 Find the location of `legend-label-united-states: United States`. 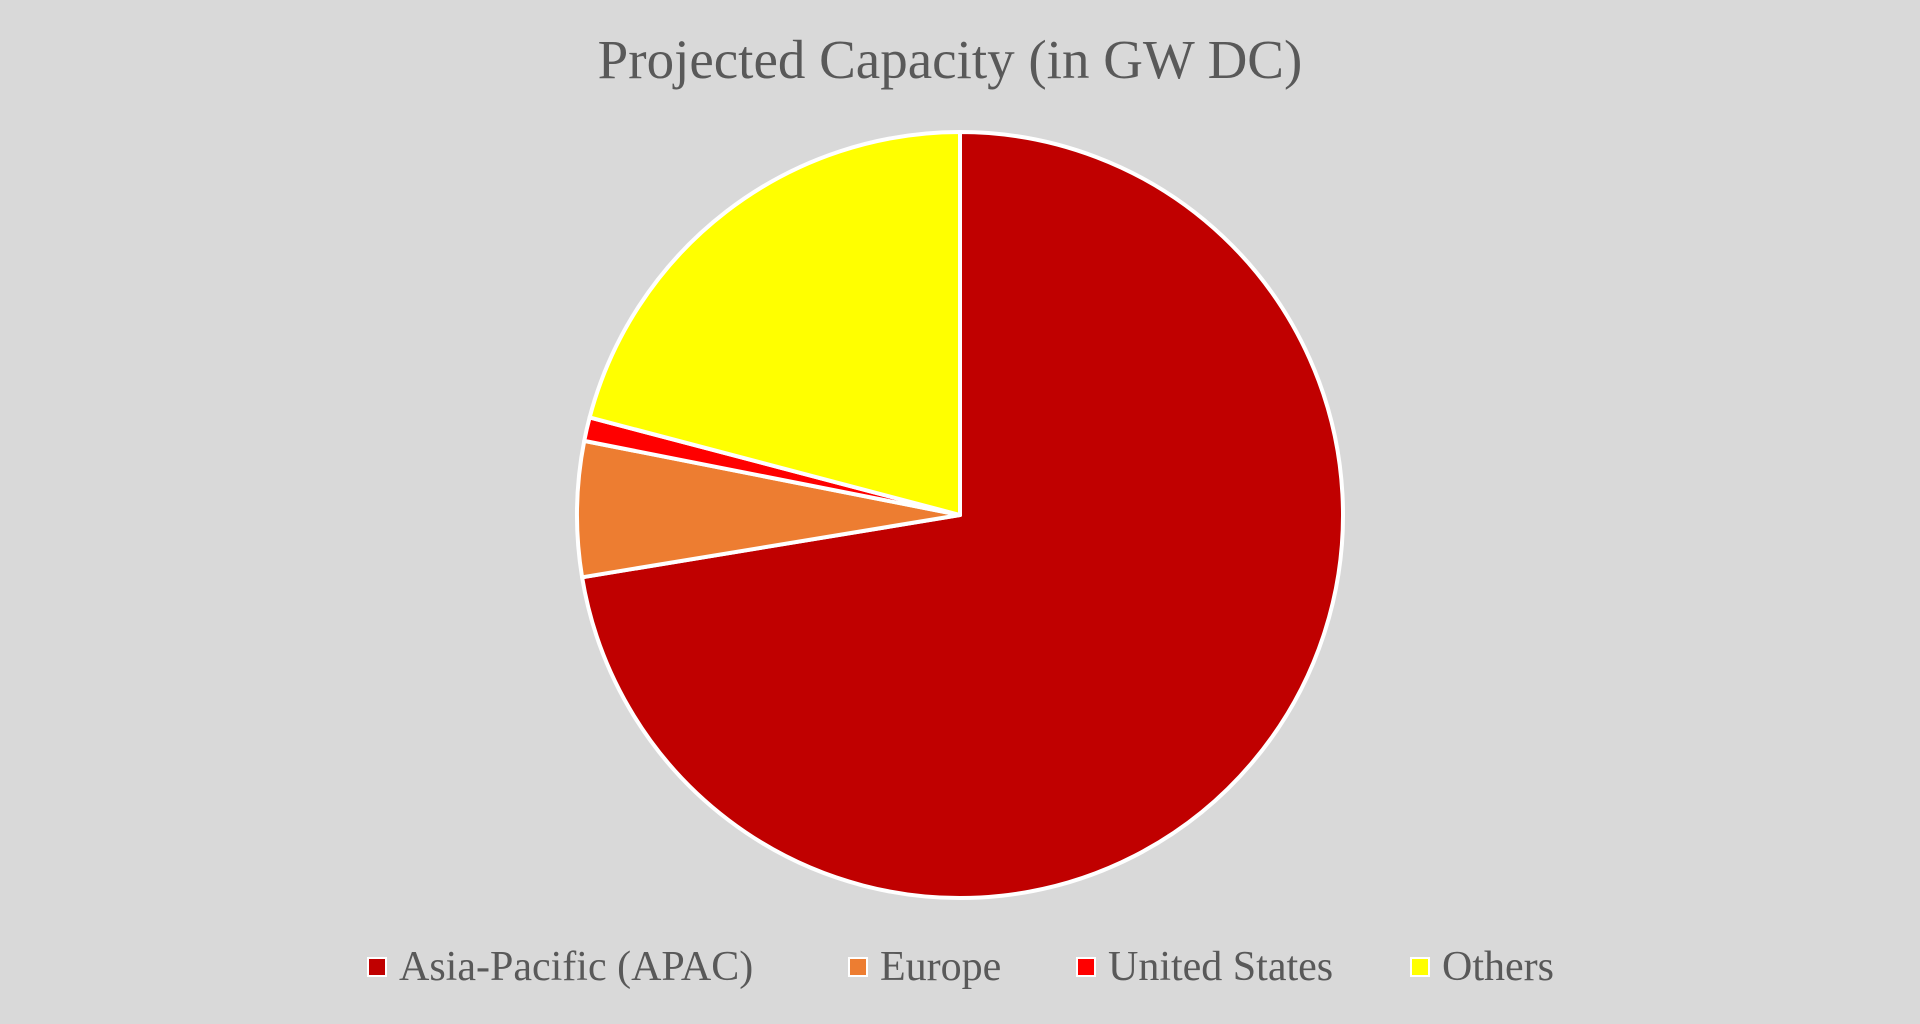

legend-label-united-states: United States is located at coordinates (1221, 967).